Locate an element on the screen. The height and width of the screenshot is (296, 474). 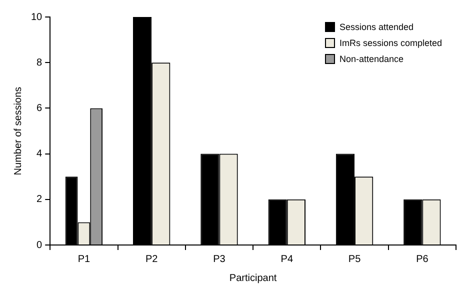
y-tick-label: 6 is located at coordinates (39, 108).